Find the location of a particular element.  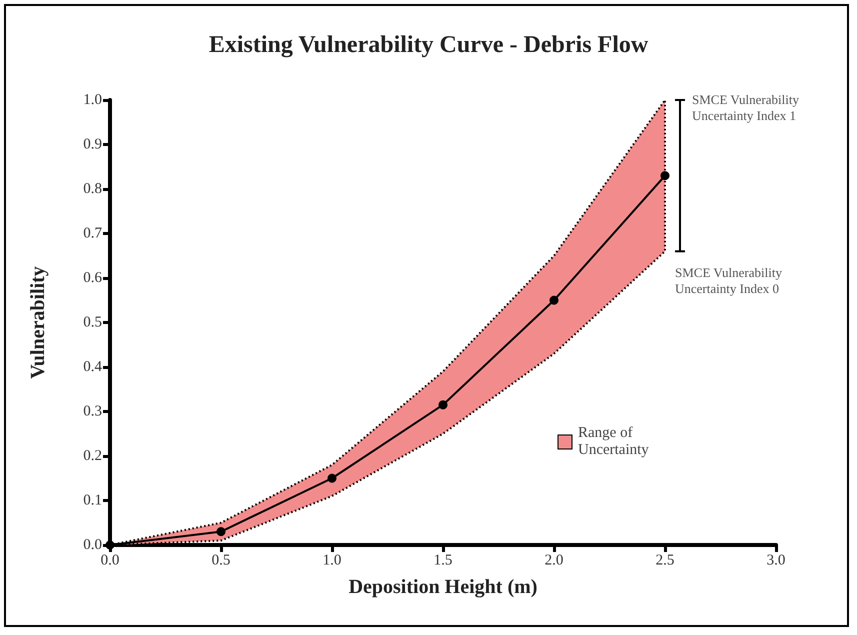

annotation: Range of Uncertainty is located at coordinates (614, 442).